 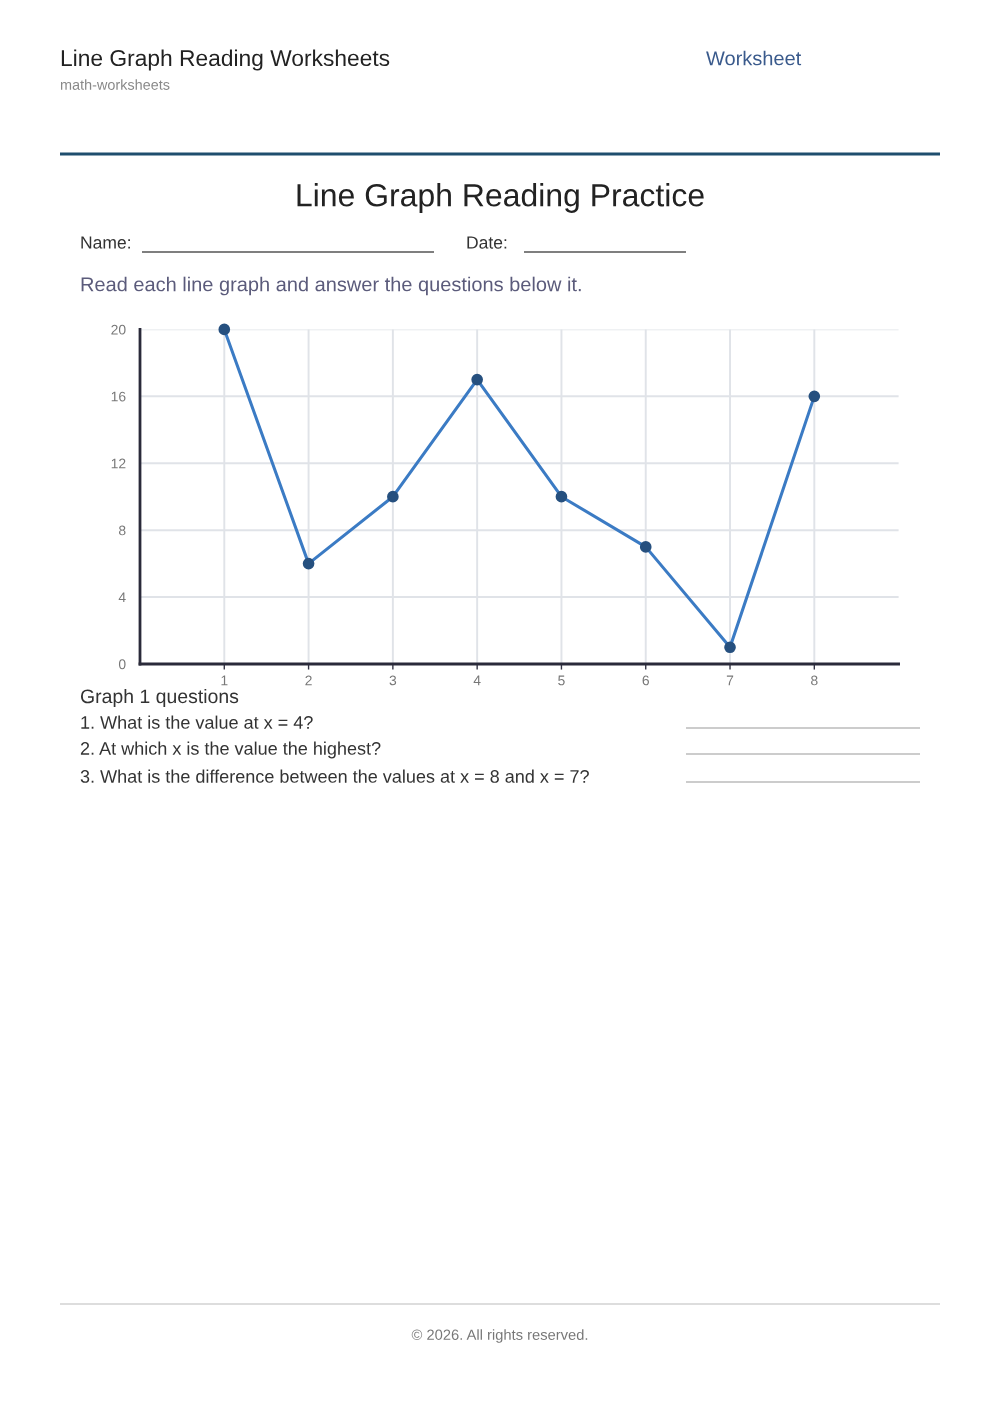 I want to click on caption: Graph 1 questions, so click(x=159, y=698).